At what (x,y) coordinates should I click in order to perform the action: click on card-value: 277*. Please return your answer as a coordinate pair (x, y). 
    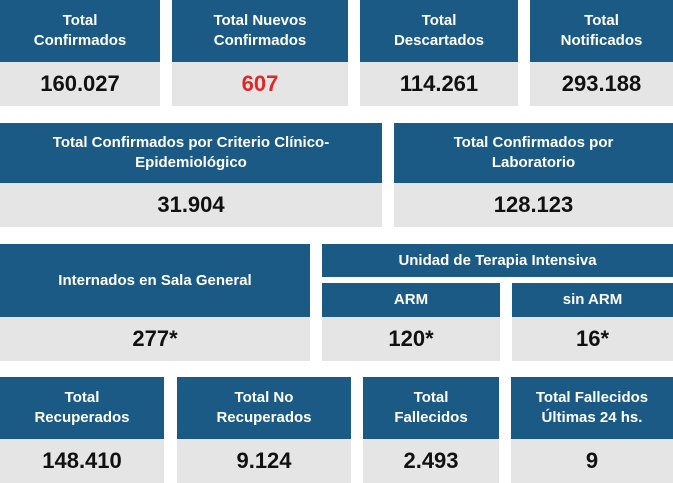
    Looking at the image, I should click on (155, 339).